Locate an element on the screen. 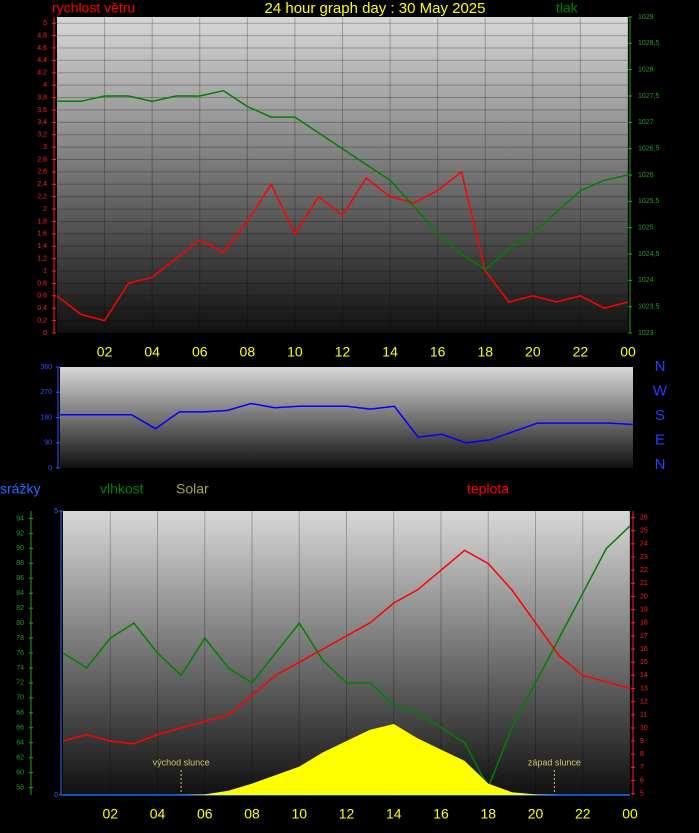 The width and height of the screenshot is (699, 833). y-tick-label: 4 is located at coordinates (45, 85).